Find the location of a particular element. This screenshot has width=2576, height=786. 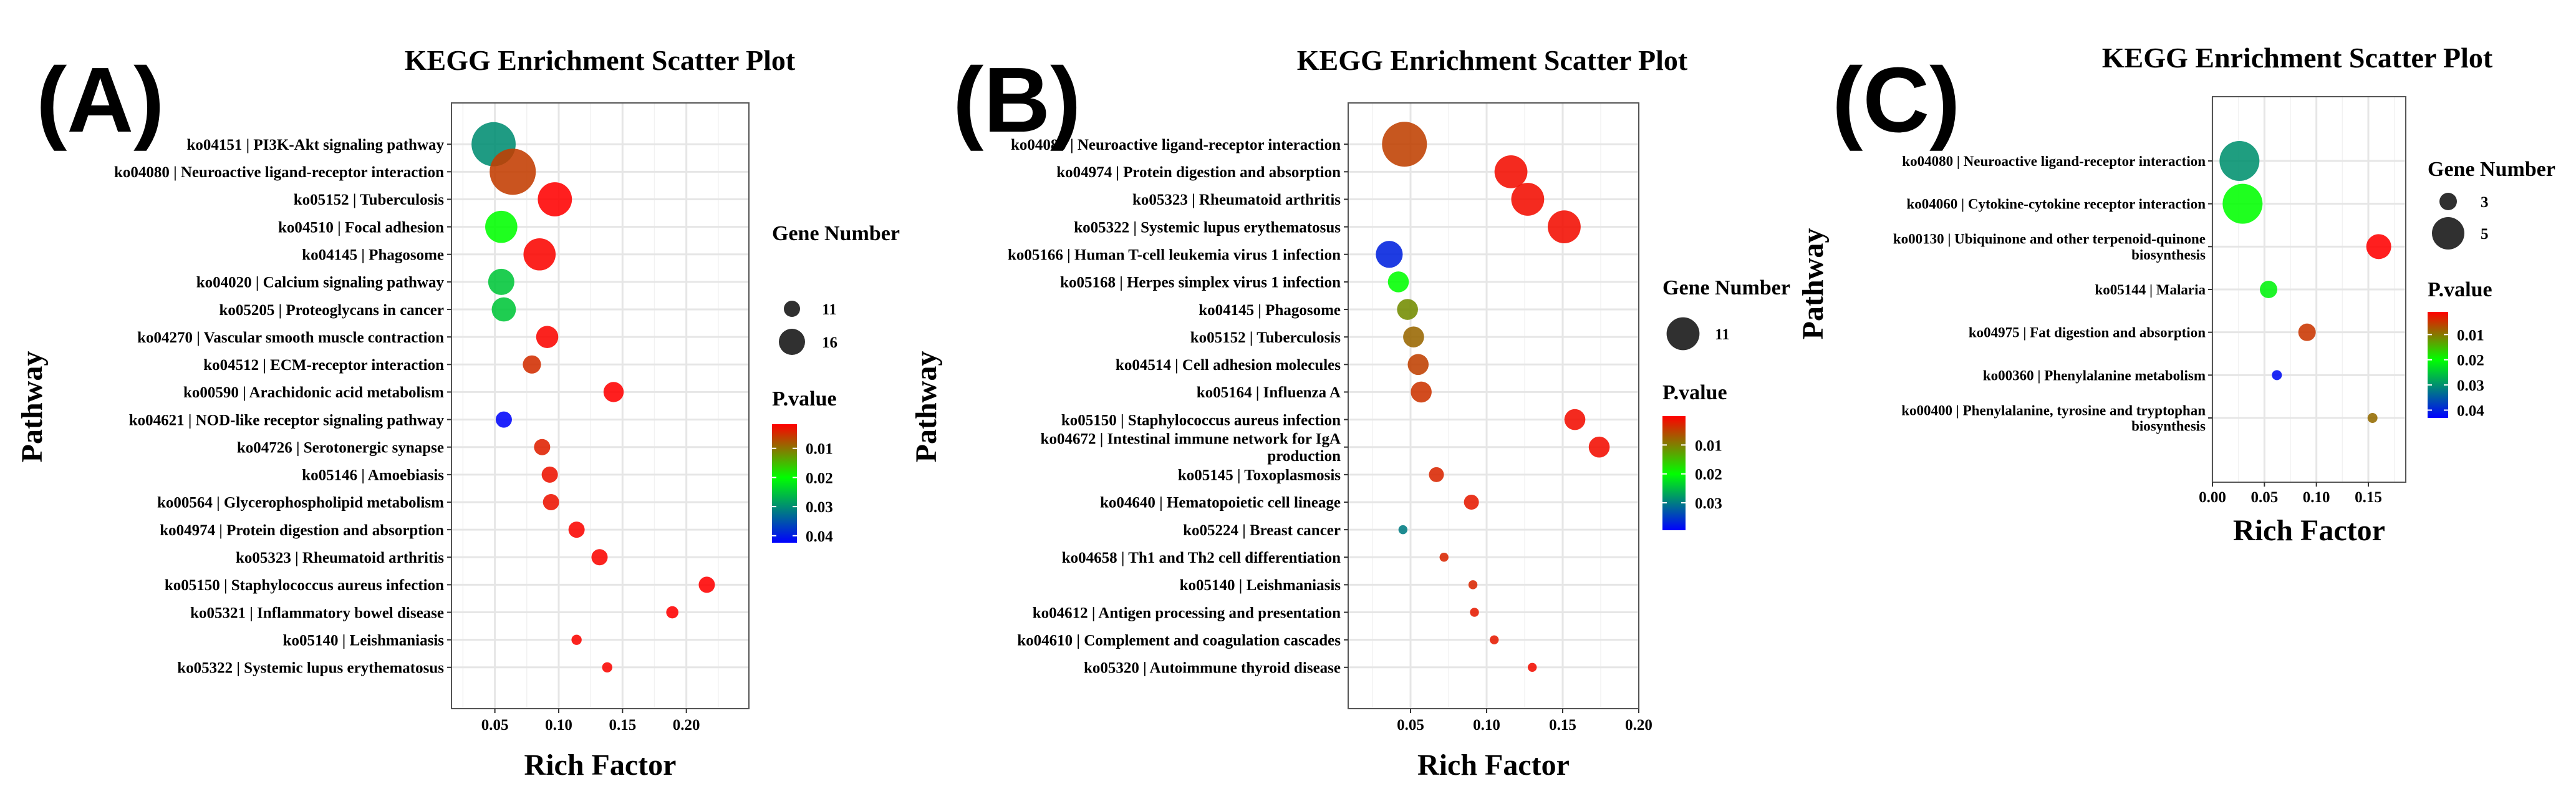

pathway-label: ko04726 | Serotonergic synapse is located at coordinates (340, 447).